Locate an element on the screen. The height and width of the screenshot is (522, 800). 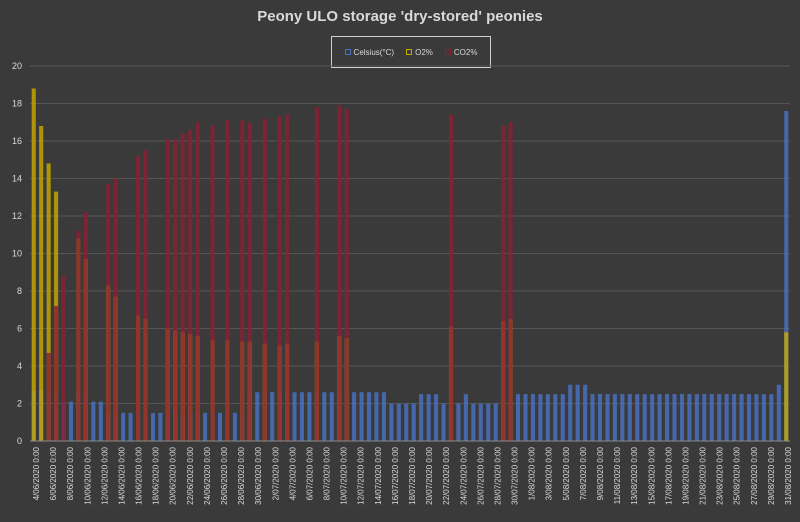
x-tick-label: 24/07/2020 0:00 is located at coordinates (463, 475).